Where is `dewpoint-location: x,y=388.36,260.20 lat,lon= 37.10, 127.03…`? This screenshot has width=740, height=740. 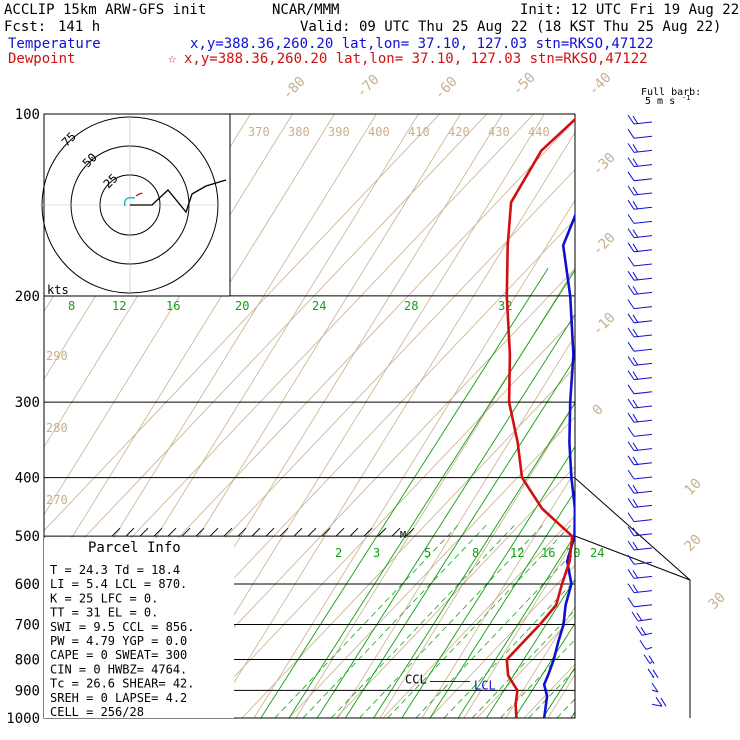 dewpoint-location: x,y=388.36,260.20 lat,lon= 37.10, 127.03… is located at coordinates (416, 59).